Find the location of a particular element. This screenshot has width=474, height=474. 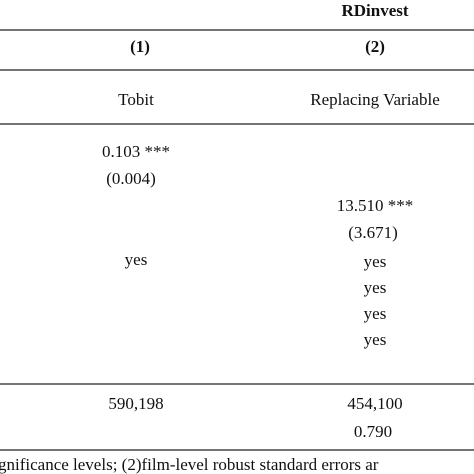

cell: 0.103 *** is located at coordinates (136, 151).